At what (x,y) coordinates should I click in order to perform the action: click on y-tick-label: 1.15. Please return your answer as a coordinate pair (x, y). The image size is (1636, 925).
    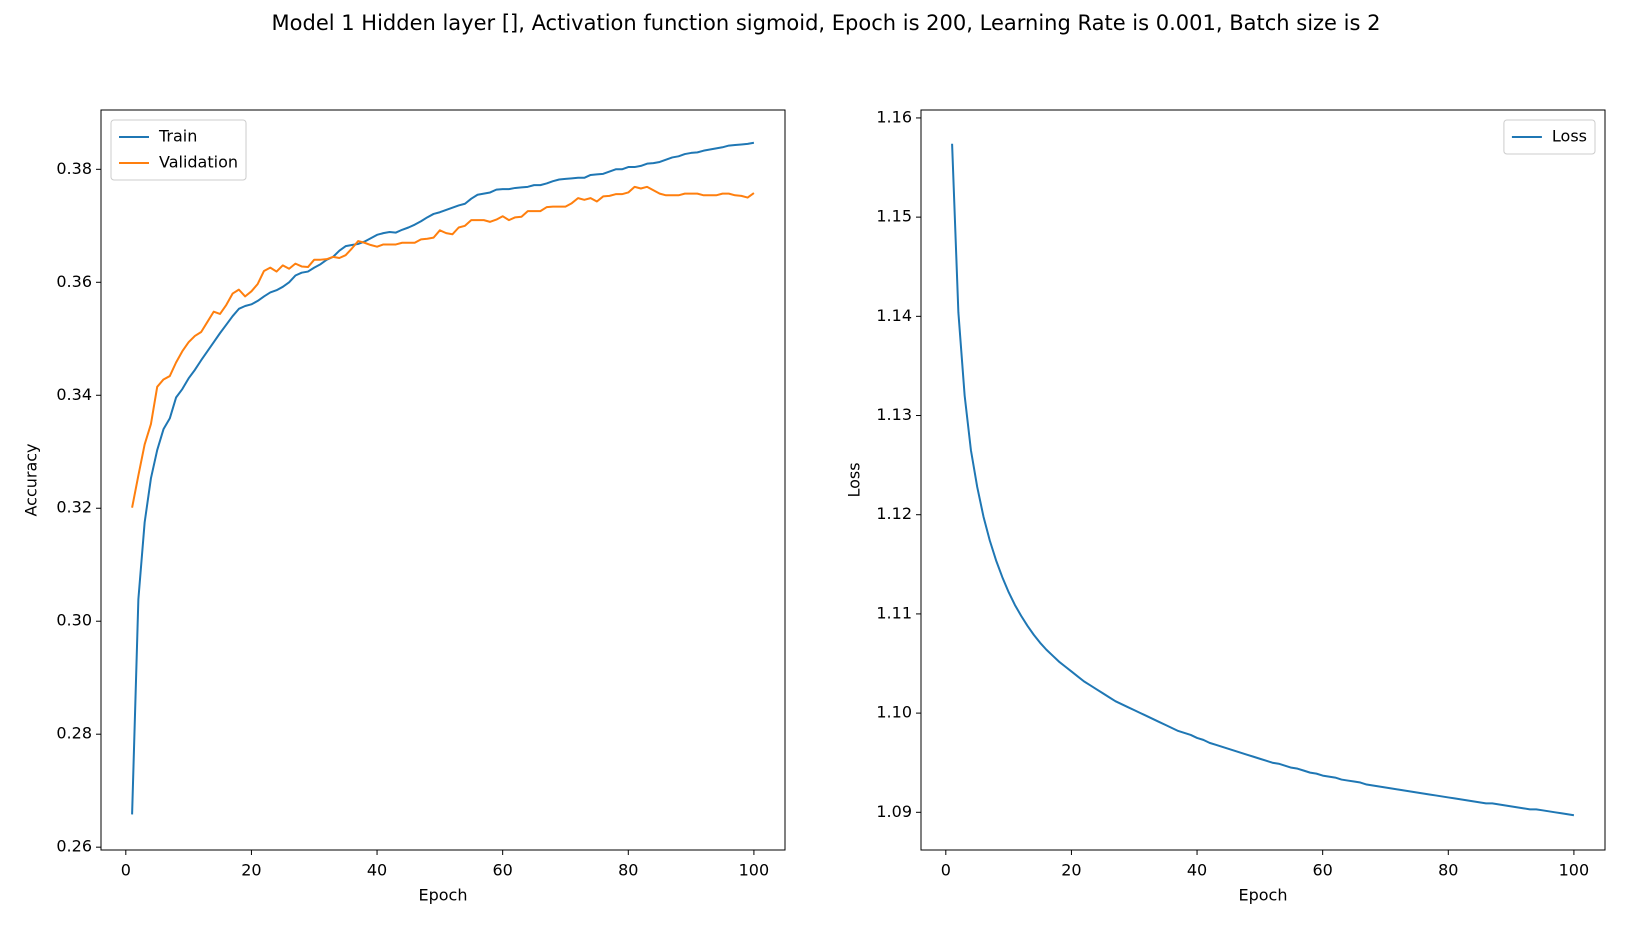
    Looking at the image, I should click on (894, 216).